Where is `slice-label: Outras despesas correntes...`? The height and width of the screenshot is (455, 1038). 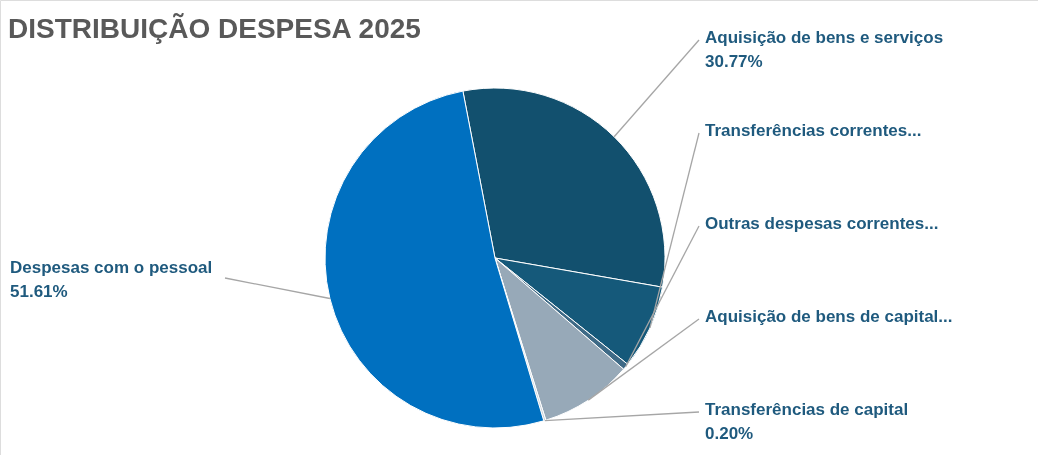 slice-label: Outras despesas correntes... is located at coordinates (822, 223).